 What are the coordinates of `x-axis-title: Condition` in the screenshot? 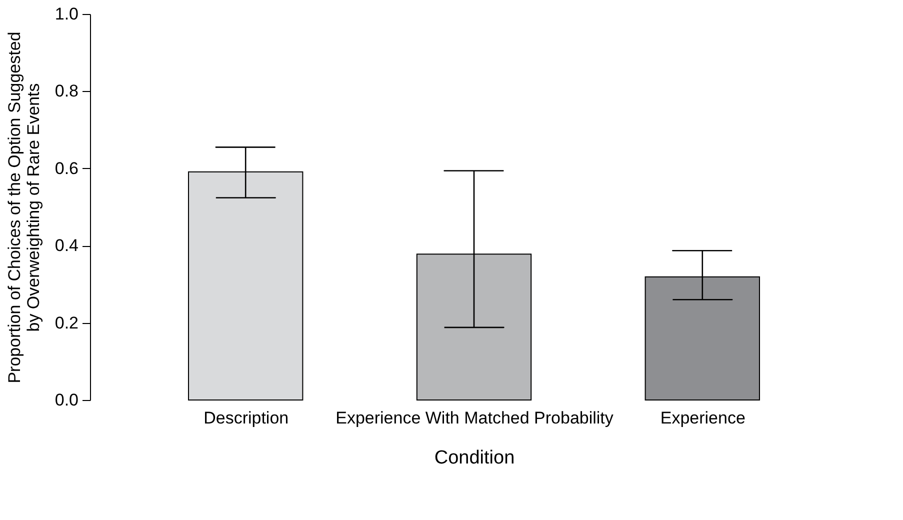 It's located at (474, 458).